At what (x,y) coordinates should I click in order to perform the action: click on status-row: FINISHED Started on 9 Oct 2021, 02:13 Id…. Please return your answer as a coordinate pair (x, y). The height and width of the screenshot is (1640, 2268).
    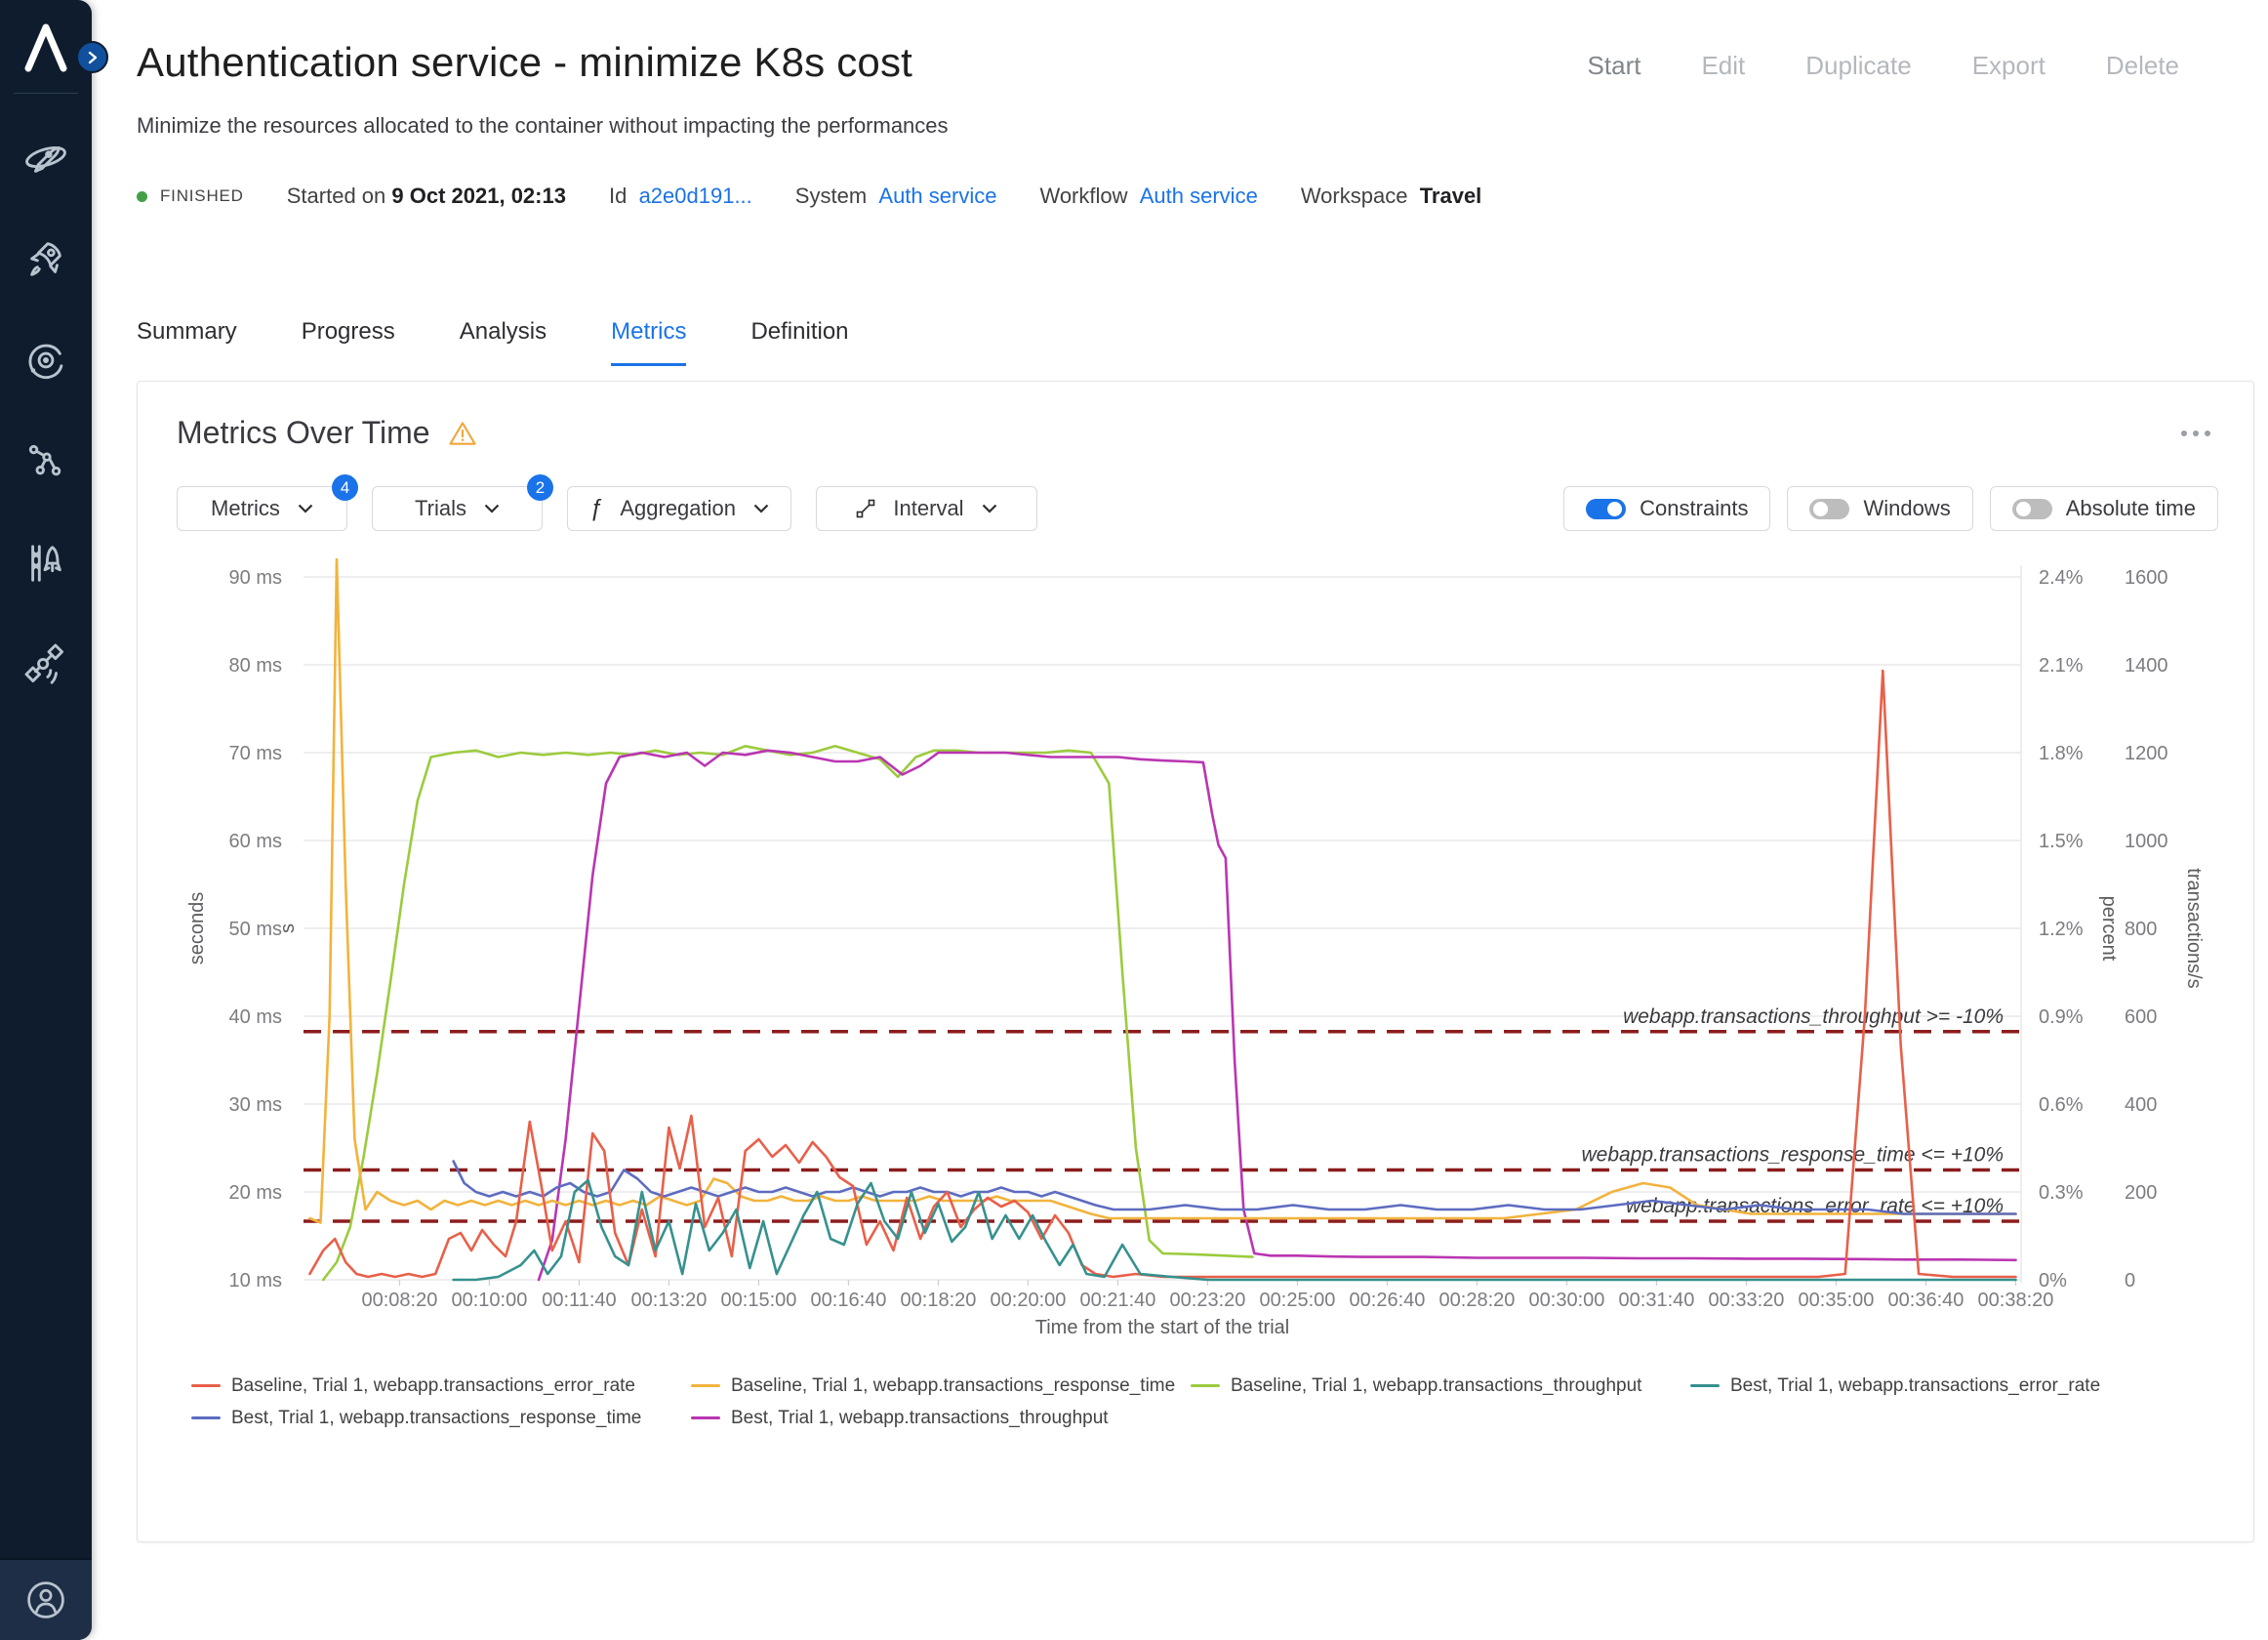
    Looking at the image, I should click on (1196, 196).